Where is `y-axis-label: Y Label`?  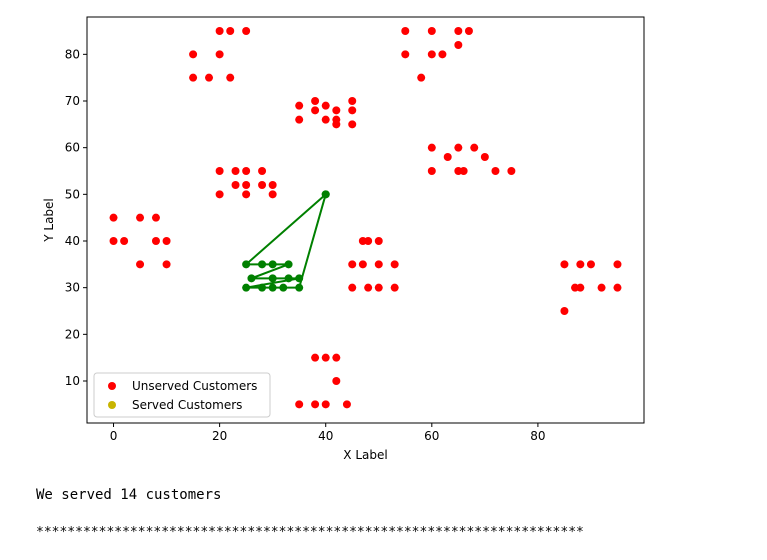 y-axis-label: Y Label is located at coordinates (49, 220).